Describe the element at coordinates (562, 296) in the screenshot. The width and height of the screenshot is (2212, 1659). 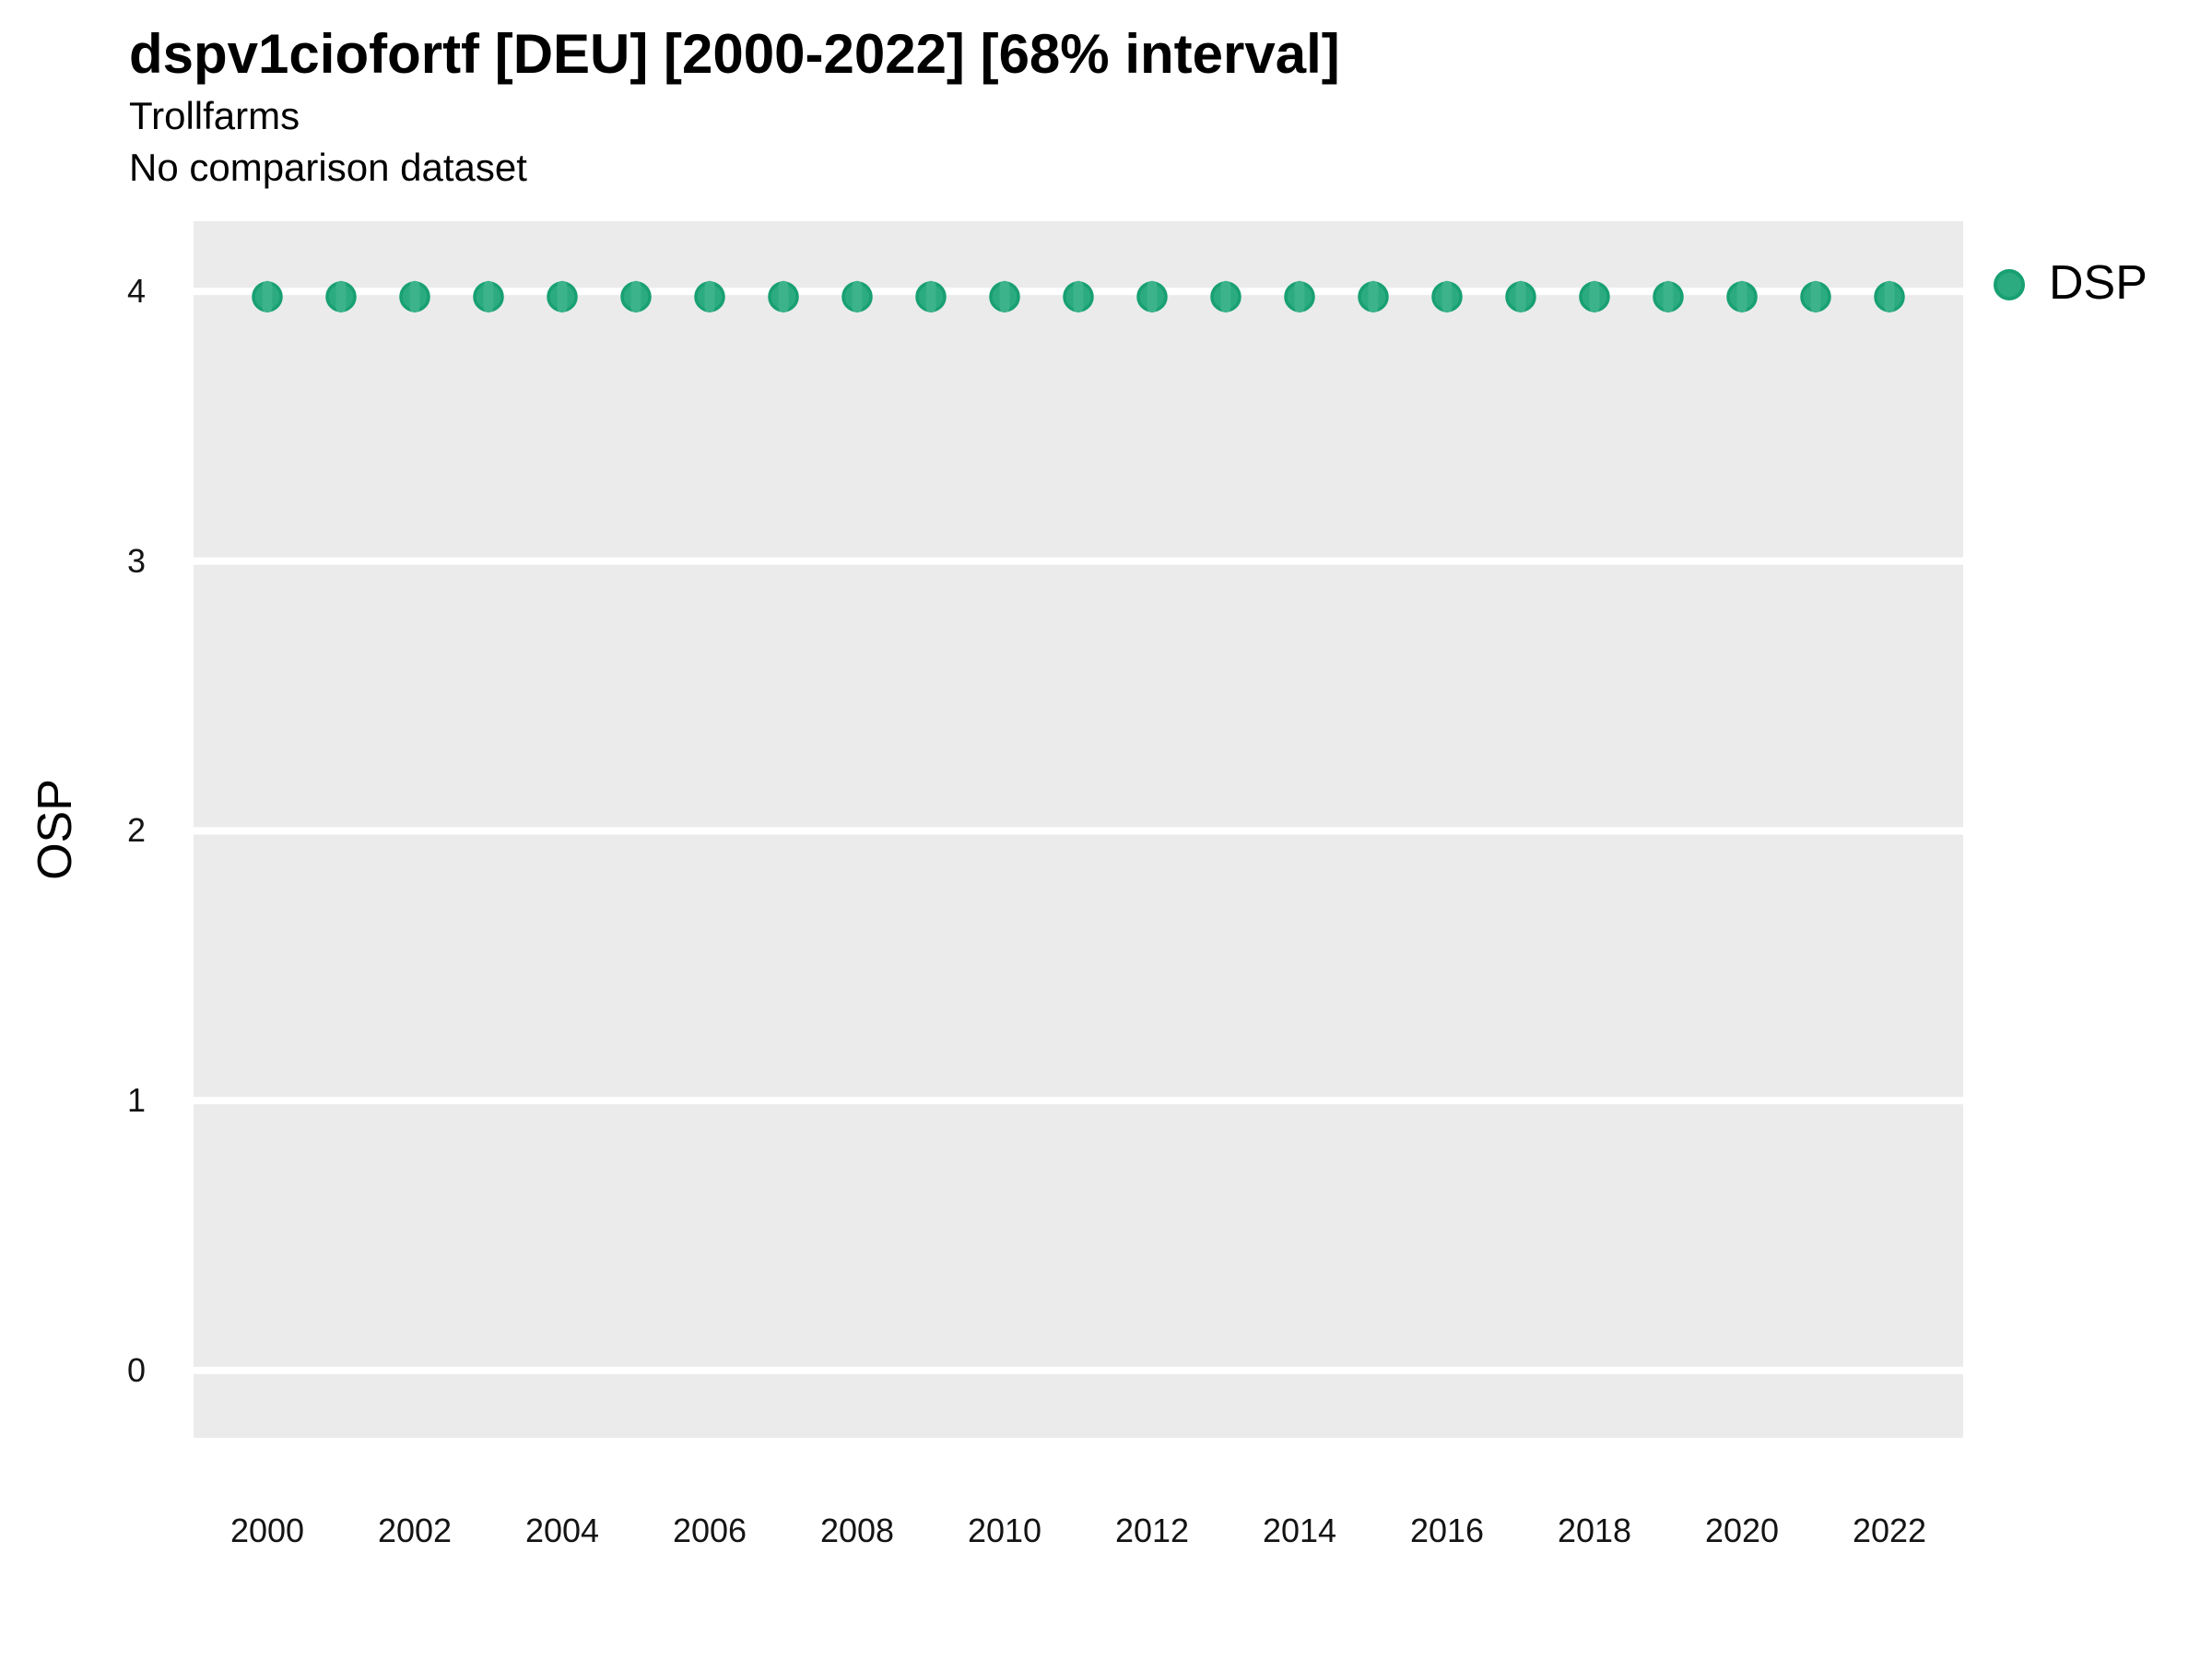
I see `data-point-2004` at that location.